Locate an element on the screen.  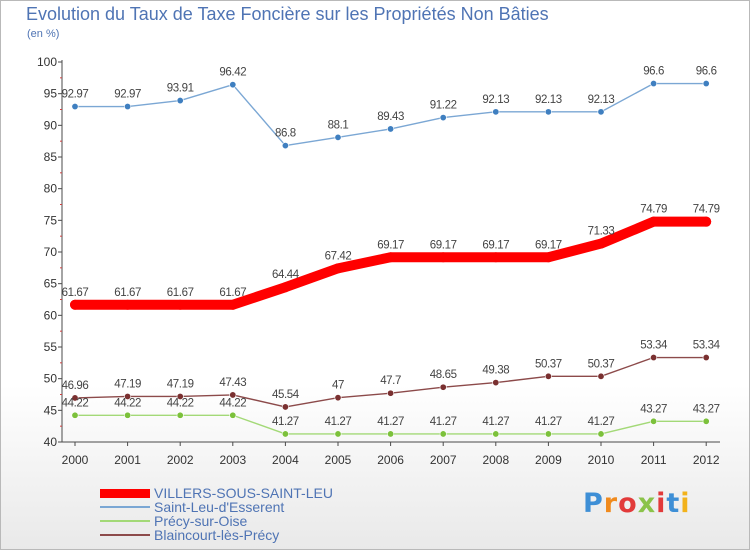
data-label: 47.43 is located at coordinates (232, 383).